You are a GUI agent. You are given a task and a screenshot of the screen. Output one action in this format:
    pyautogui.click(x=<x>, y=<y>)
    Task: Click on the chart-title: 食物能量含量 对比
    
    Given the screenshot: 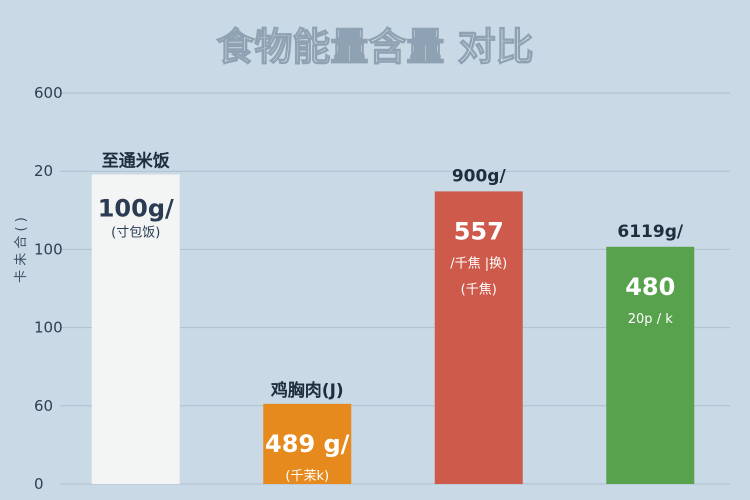 What is the action you would take?
    pyautogui.click(x=374, y=47)
    